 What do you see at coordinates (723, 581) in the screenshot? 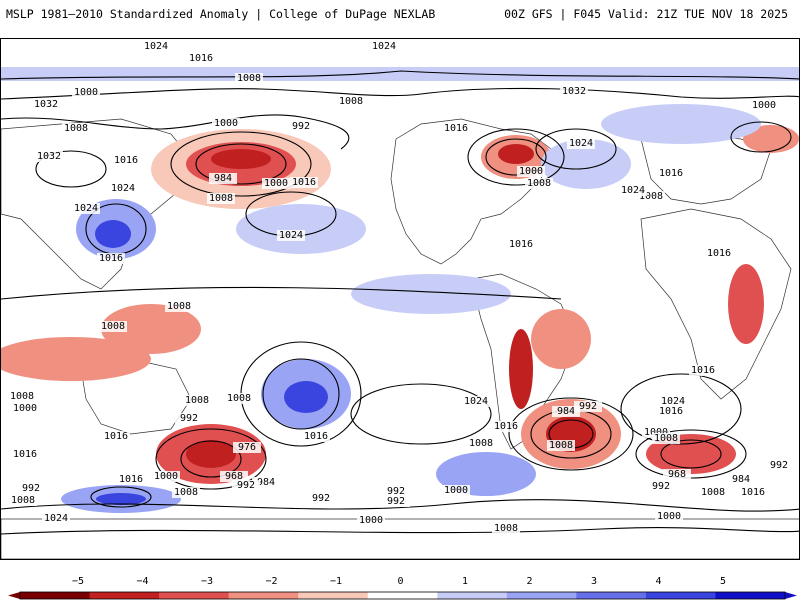
I see `colorbar-tick-label: 5` at bounding box center [723, 581].